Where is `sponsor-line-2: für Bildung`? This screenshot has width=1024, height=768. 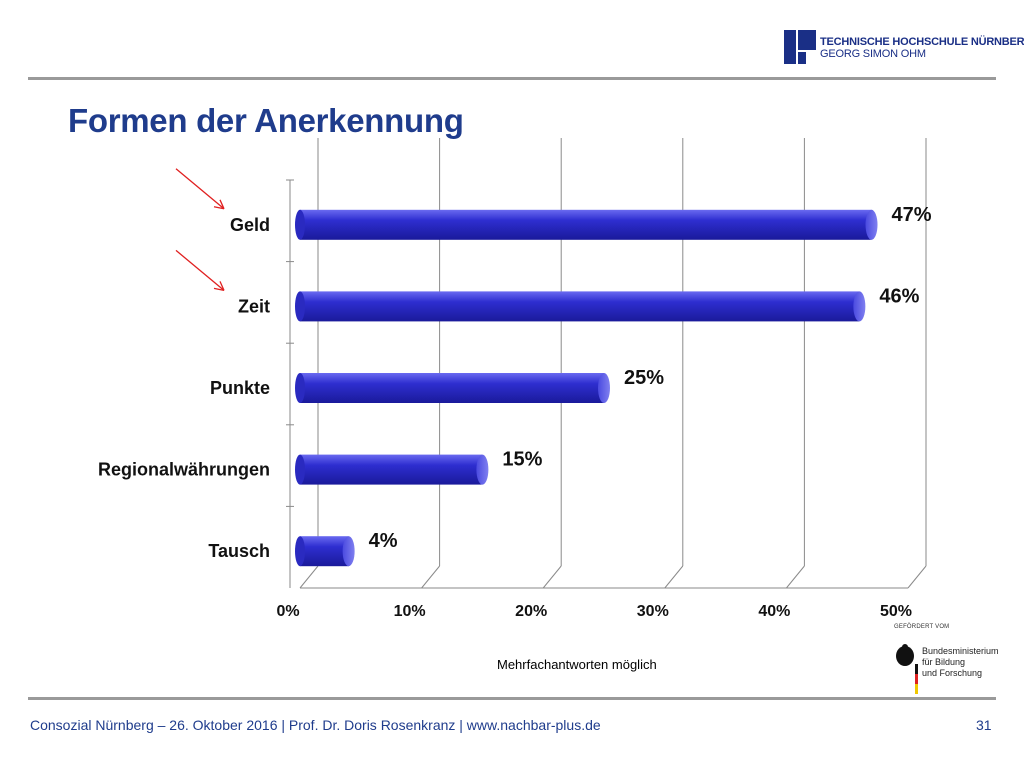
sponsor-line-2: für Bildung is located at coordinates (944, 662).